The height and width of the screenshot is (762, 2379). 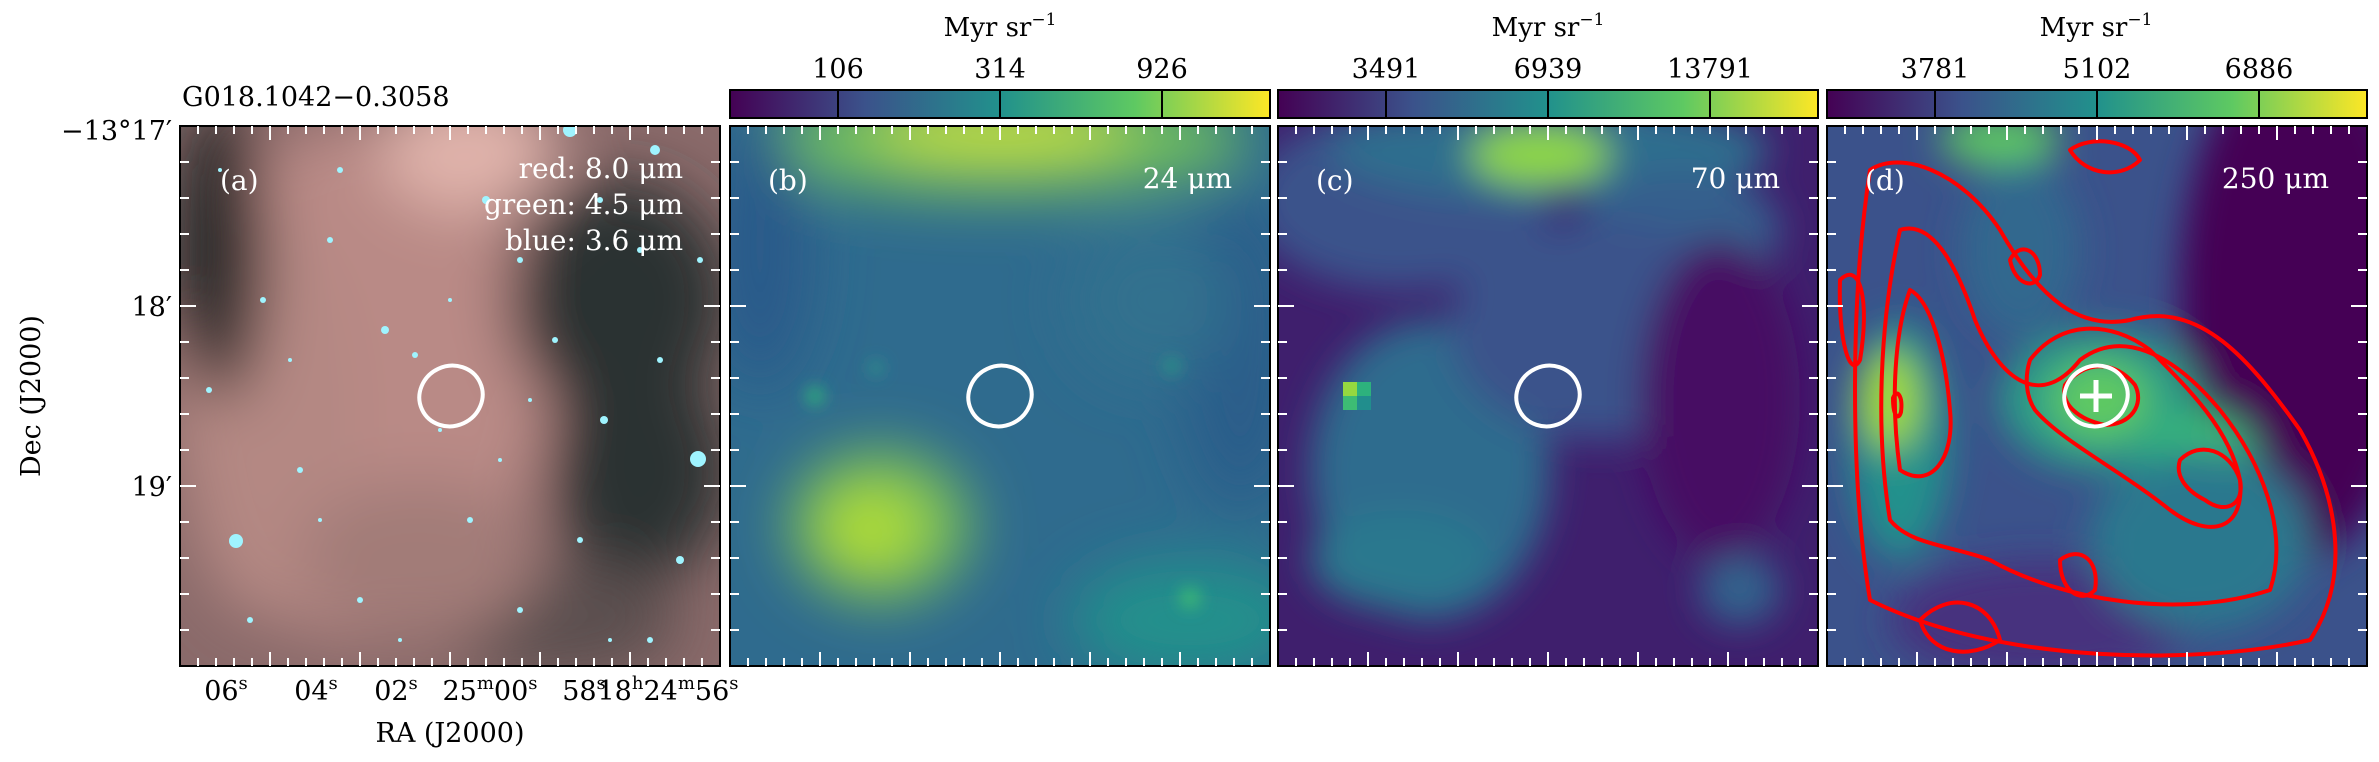 What do you see at coordinates (1735, 178) in the screenshot?
I see `panel-c-wavelength: 70 μm` at bounding box center [1735, 178].